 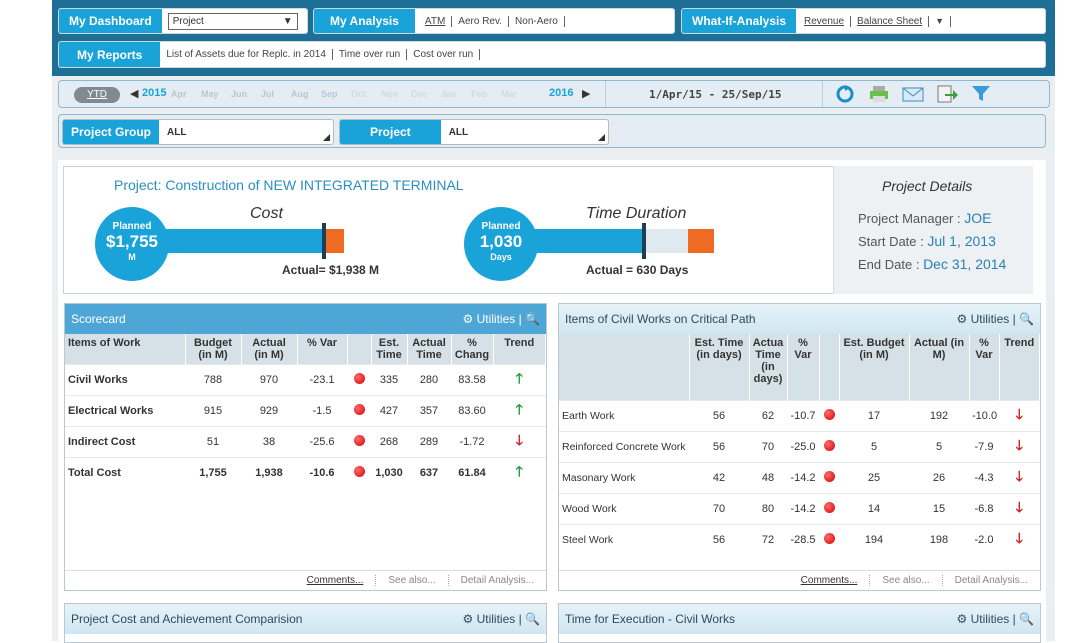 I want to click on manager-value: JOE, so click(x=978, y=218).